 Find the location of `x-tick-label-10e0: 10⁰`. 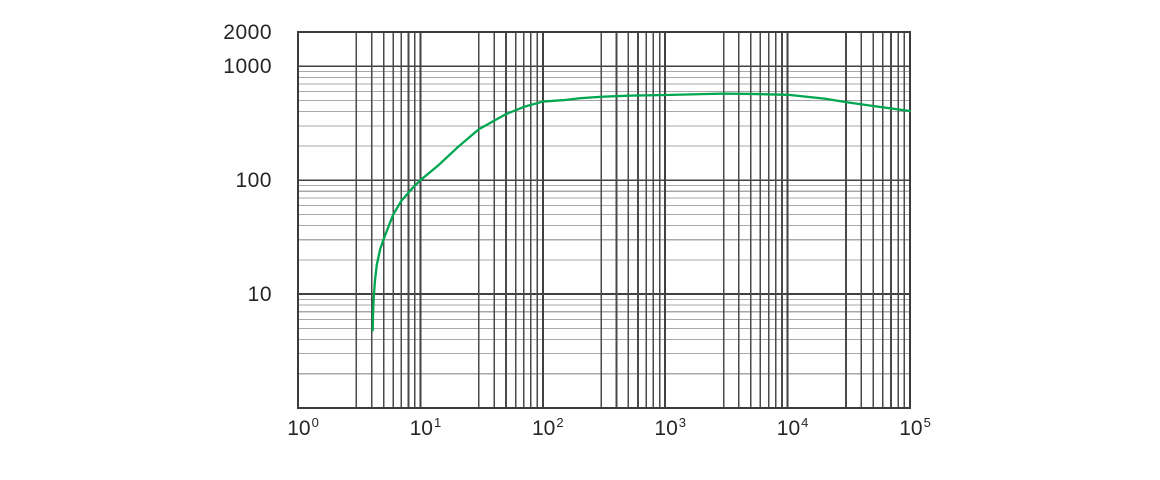

x-tick-label-10e0: 10⁰ is located at coordinates (303, 427).